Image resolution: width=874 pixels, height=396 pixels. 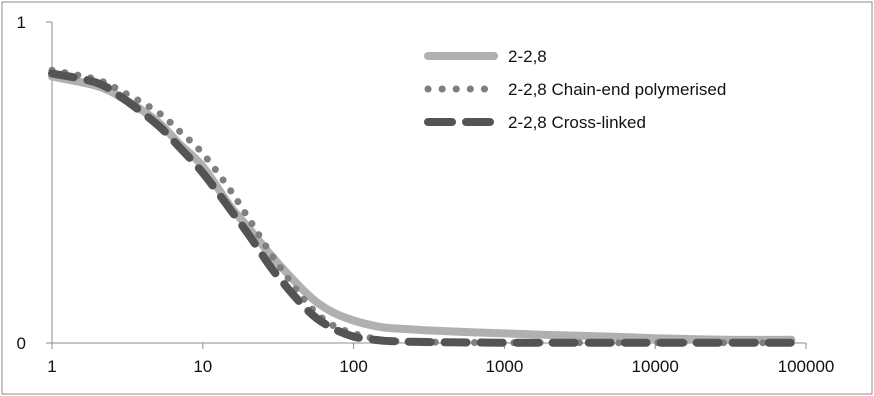 I want to click on x-tick-label: 10, so click(x=202, y=366).